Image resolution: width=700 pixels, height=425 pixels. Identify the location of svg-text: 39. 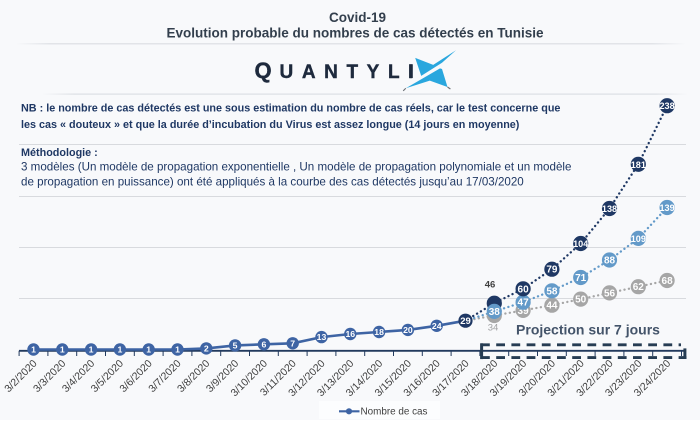
(524, 311).